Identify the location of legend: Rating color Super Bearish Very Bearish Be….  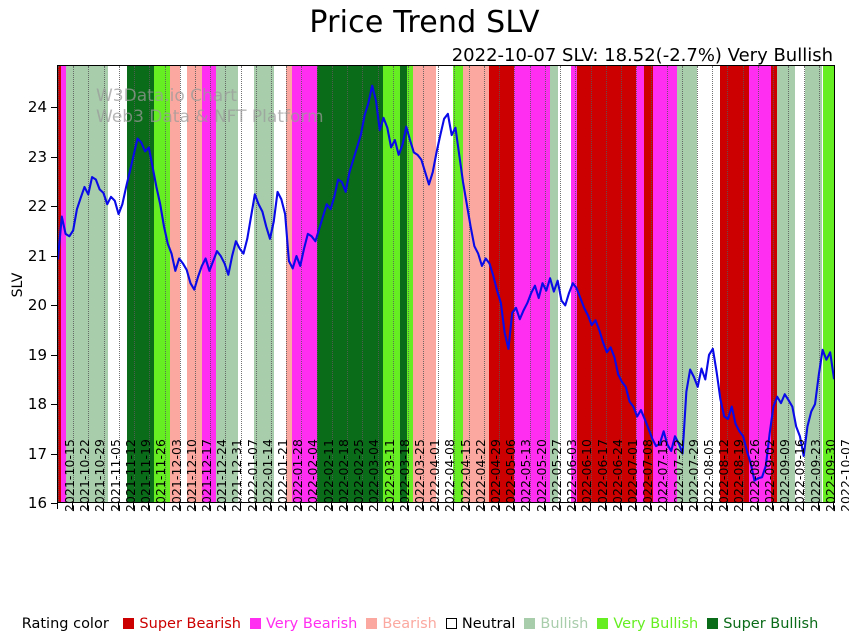
(424, 624).